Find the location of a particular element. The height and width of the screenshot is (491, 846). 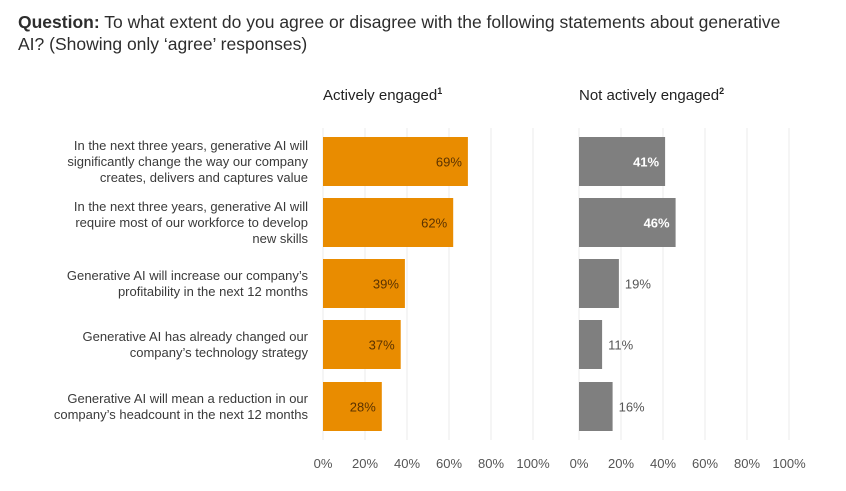

category-label-line: creates, delivers and captures value is located at coordinates (203, 177).